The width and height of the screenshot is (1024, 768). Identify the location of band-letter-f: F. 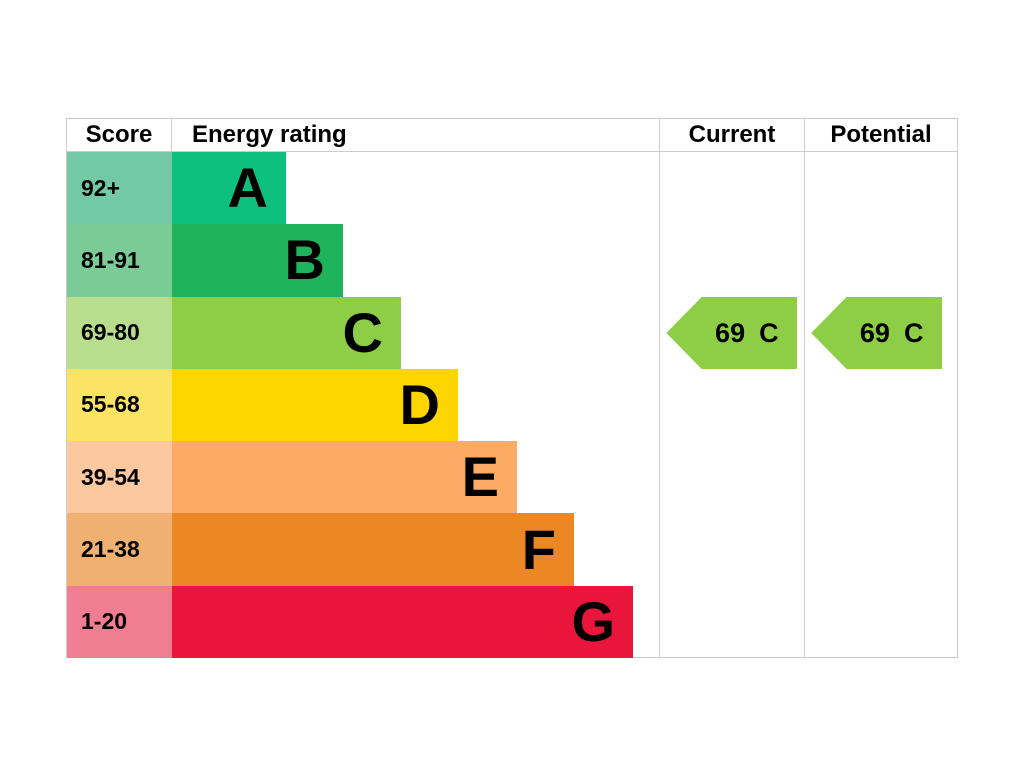
(538, 549).